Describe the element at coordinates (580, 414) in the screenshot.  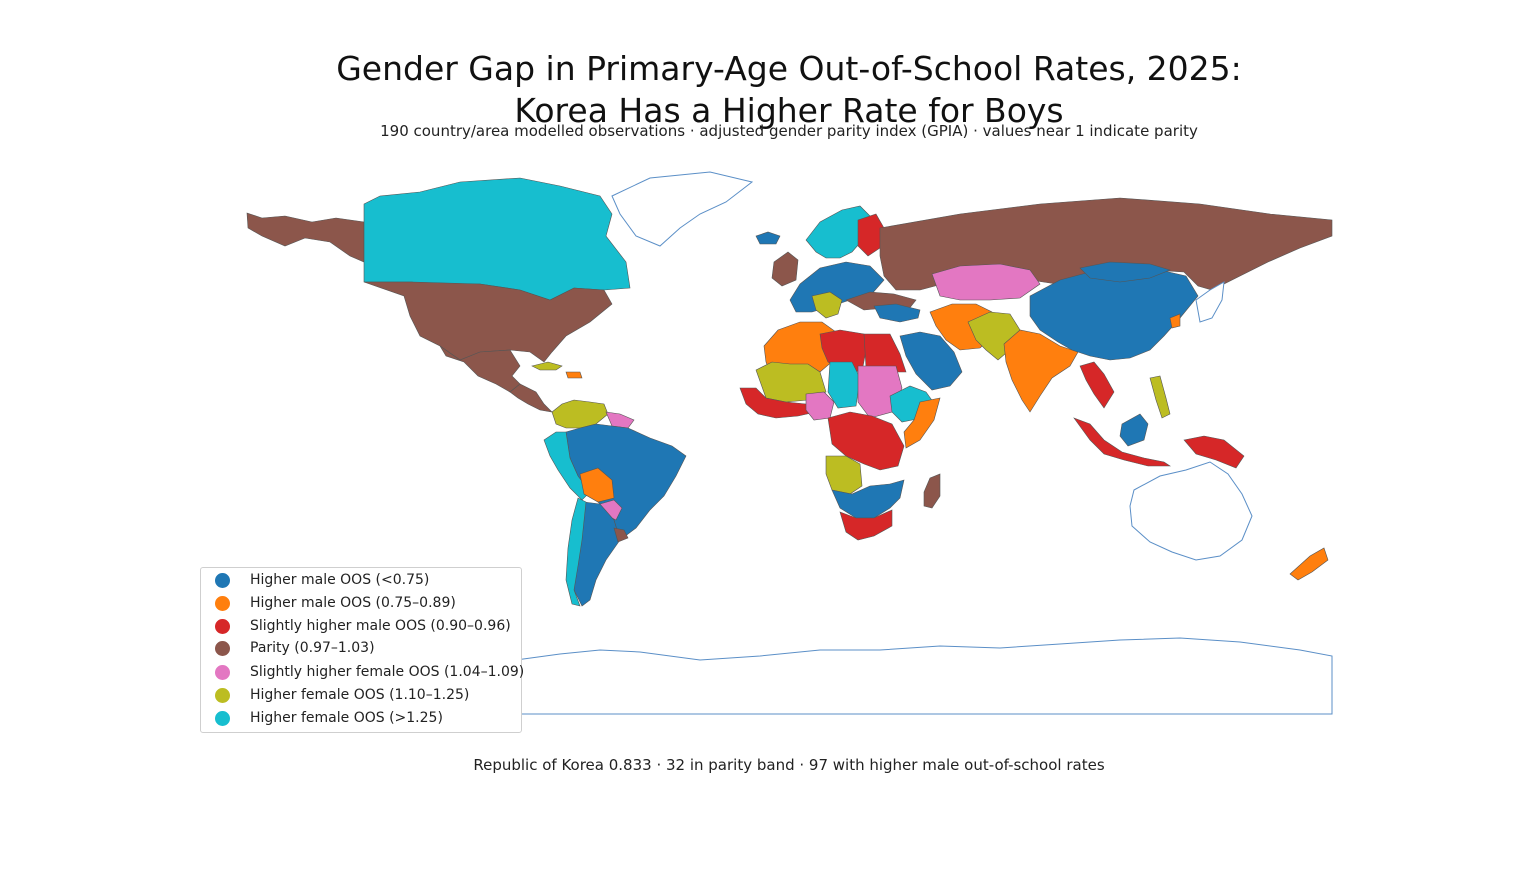
I see `region-colombia-venezuela: Colombia / Venezuela` at that location.